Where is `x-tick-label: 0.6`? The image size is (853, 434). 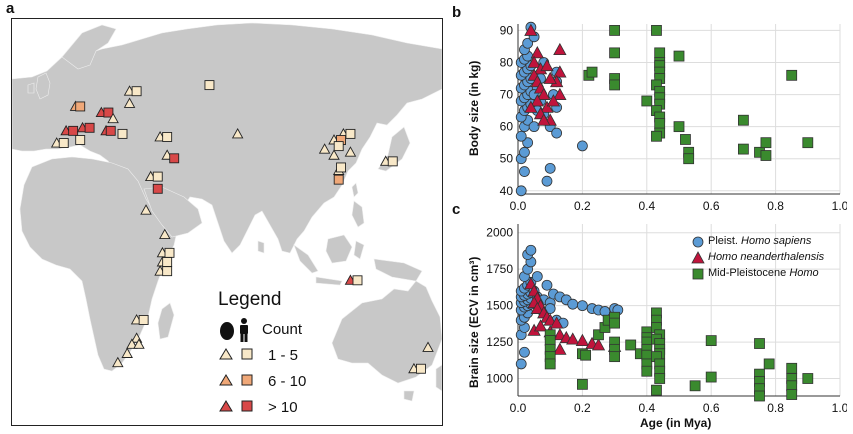
x-tick-label: 0.6 is located at coordinates (711, 408).